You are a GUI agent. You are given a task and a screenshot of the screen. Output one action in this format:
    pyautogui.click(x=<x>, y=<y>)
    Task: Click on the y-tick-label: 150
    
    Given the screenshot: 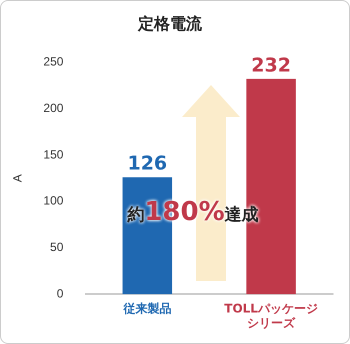 What is the action you would take?
    pyautogui.click(x=53, y=154)
    